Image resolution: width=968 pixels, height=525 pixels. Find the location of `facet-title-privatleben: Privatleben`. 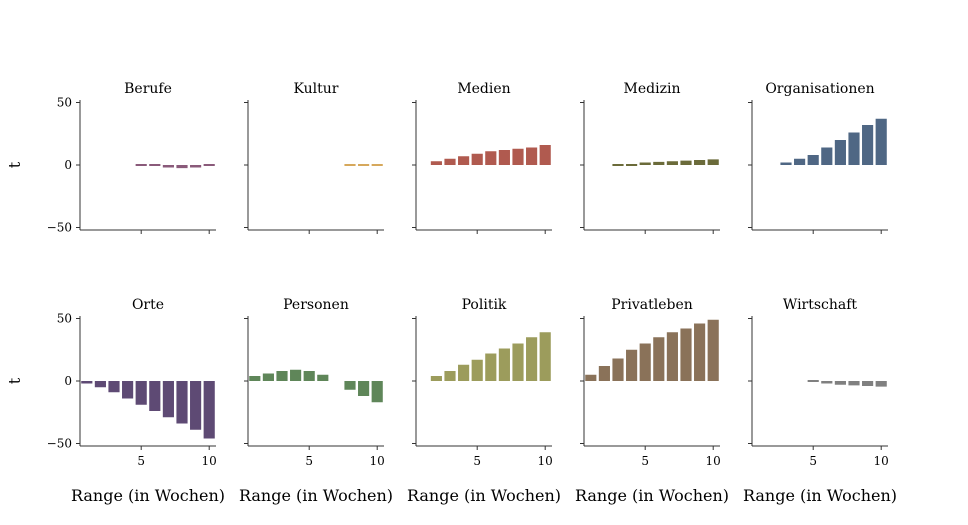

facet-title-privatleben: Privatleben is located at coordinates (652, 305).